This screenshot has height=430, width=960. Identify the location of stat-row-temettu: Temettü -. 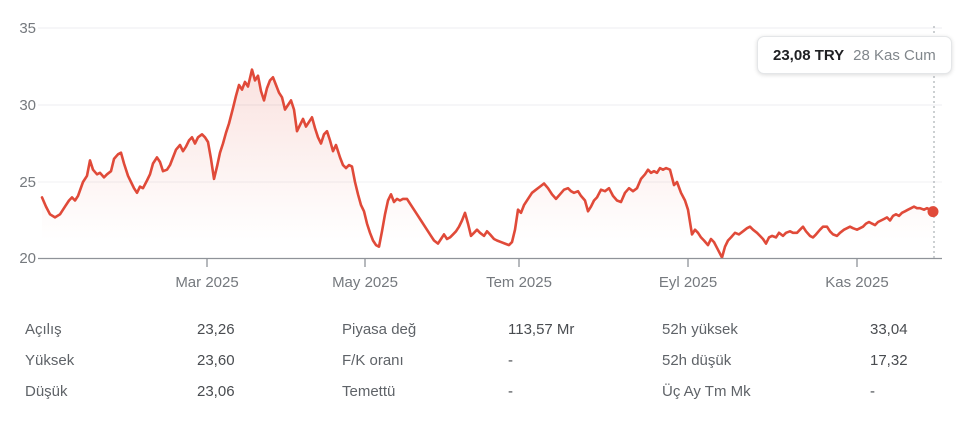
(492, 391).